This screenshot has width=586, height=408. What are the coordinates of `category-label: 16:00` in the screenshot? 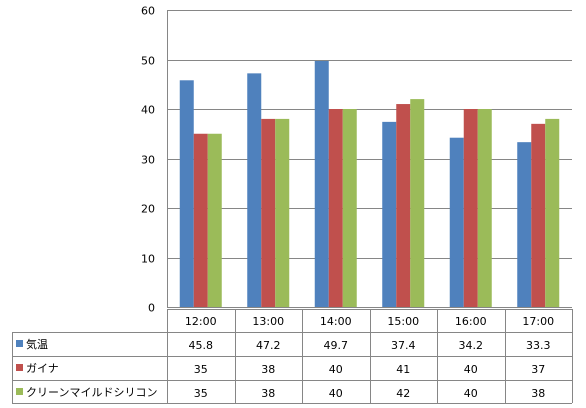 It's located at (471, 321).